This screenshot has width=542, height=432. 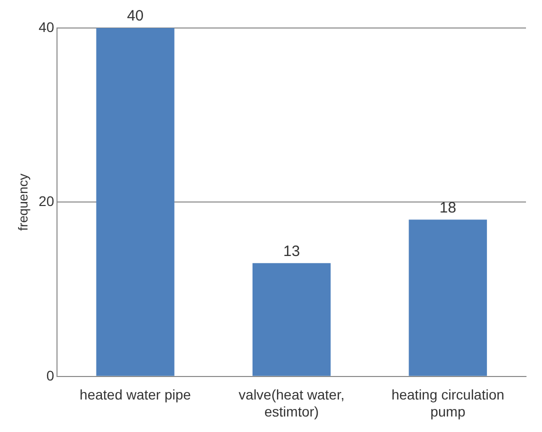 I want to click on y-tick-label: 20, so click(x=46, y=201).